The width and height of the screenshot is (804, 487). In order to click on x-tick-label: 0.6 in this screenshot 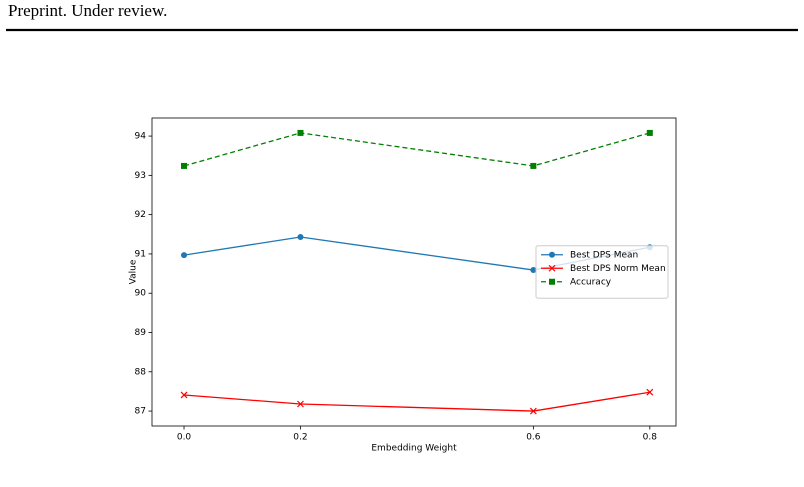, I will do `click(533, 438)`.